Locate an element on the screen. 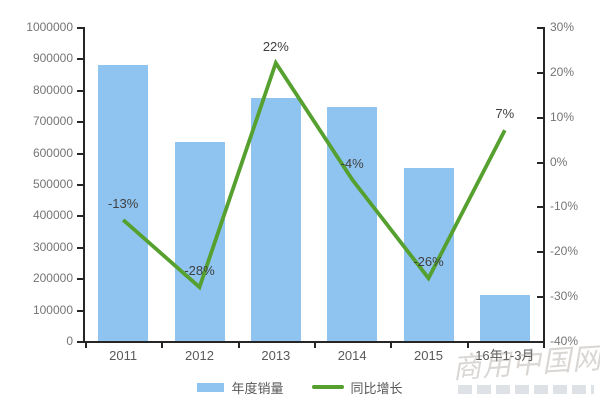 The width and height of the screenshot is (600, 401). y-left-tick-label: 400000 is located at coordinates (52, 215).